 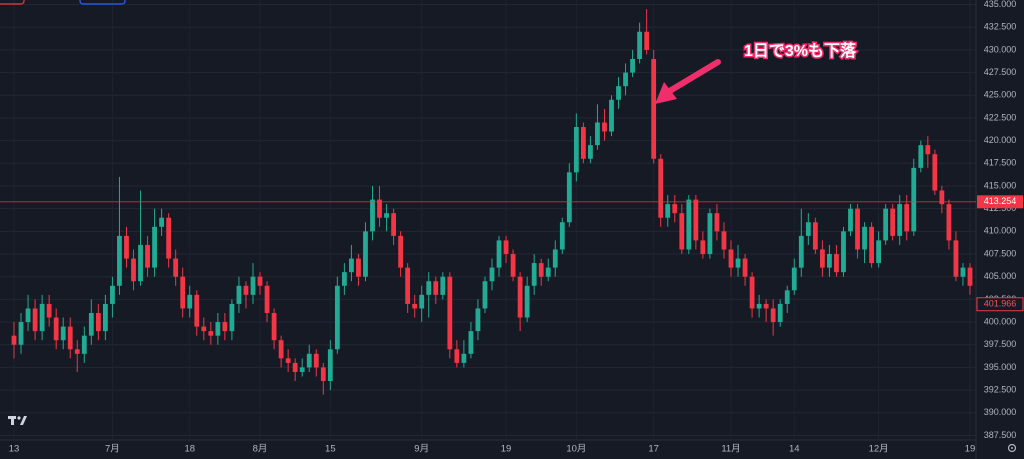 What do you see at coordinates (1000, 27) in the screenshot?
I see `y-tick-label: 432.500` at bounding box center [1000, 27].